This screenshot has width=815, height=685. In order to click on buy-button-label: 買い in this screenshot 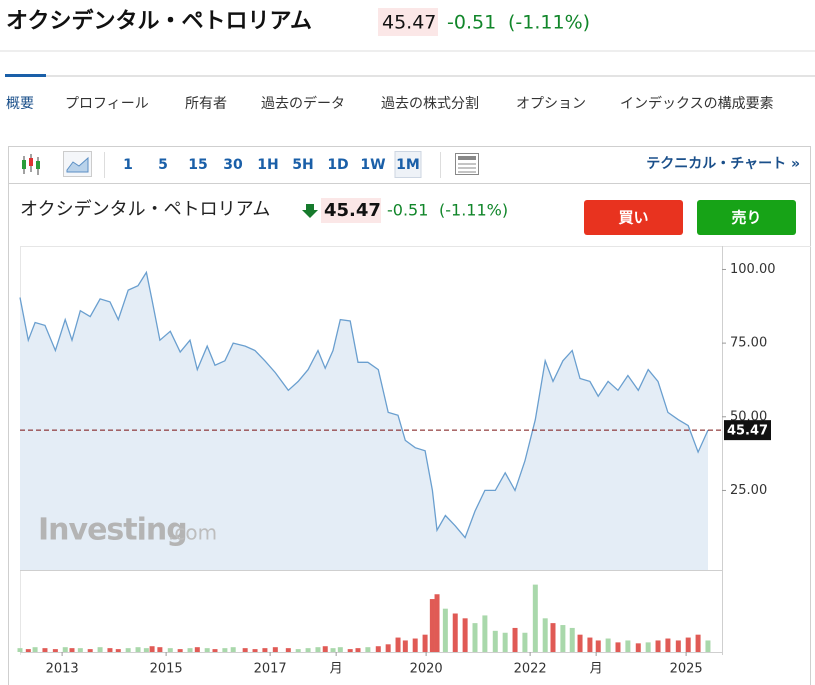, I will do `click(633, 218)`.